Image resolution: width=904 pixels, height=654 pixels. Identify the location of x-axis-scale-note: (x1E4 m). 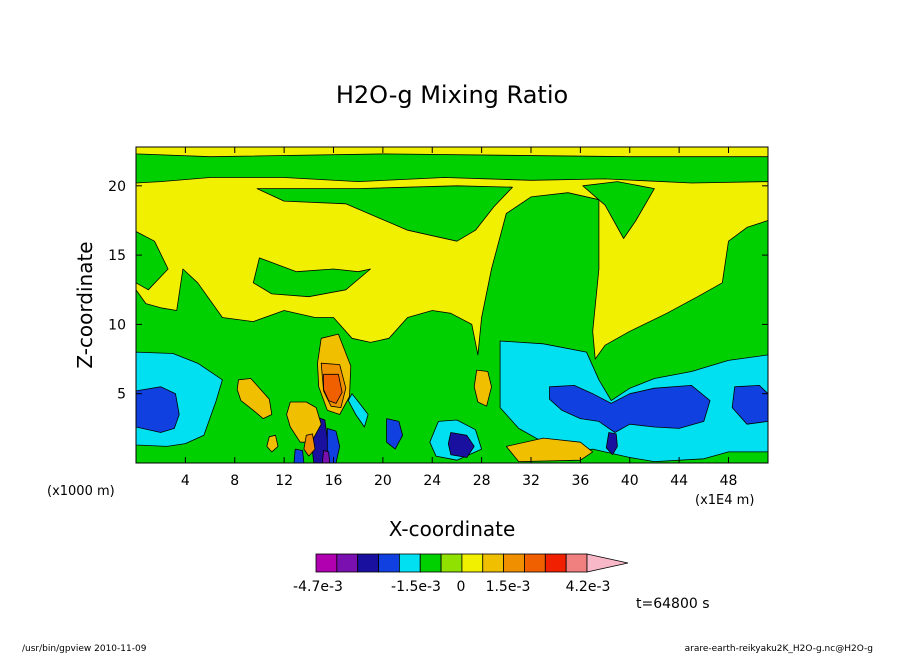
(724, 500).